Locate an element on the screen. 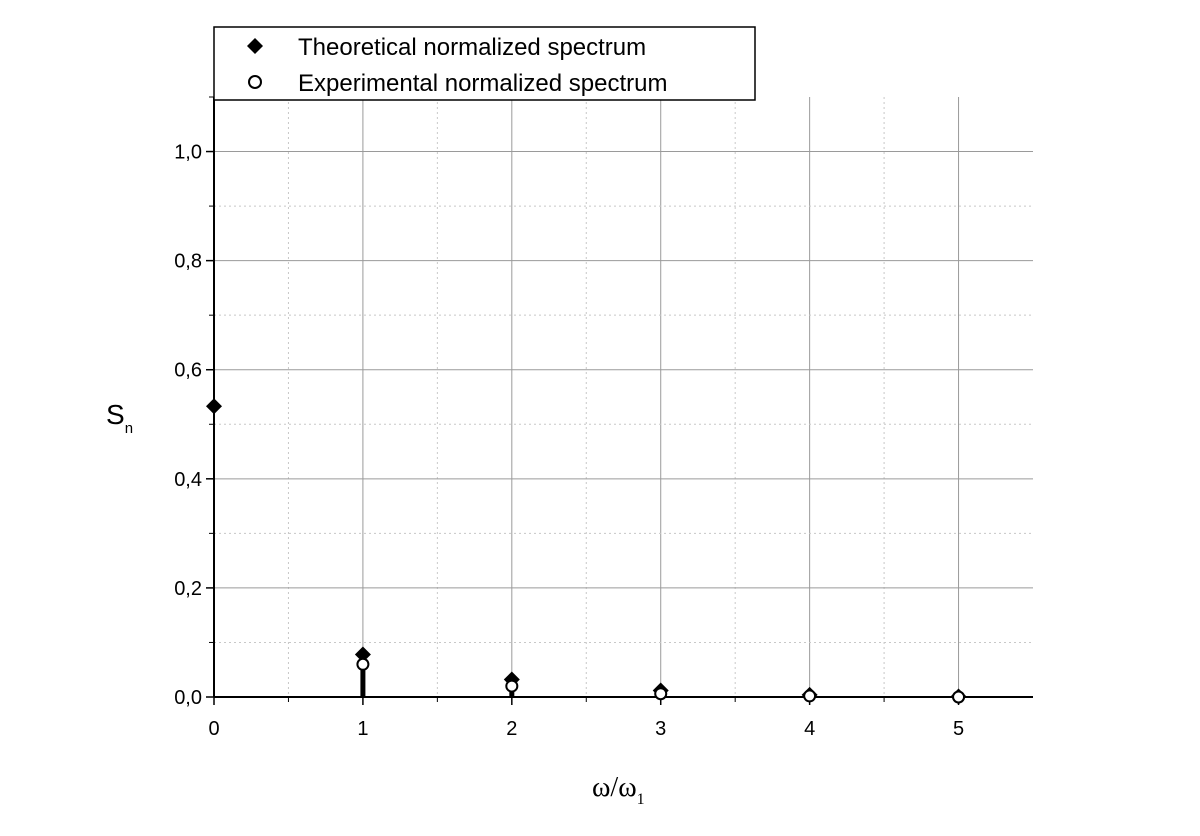 The image size is (1200, 836). x-tick-label: 5 is located at coordinates (958, 729).